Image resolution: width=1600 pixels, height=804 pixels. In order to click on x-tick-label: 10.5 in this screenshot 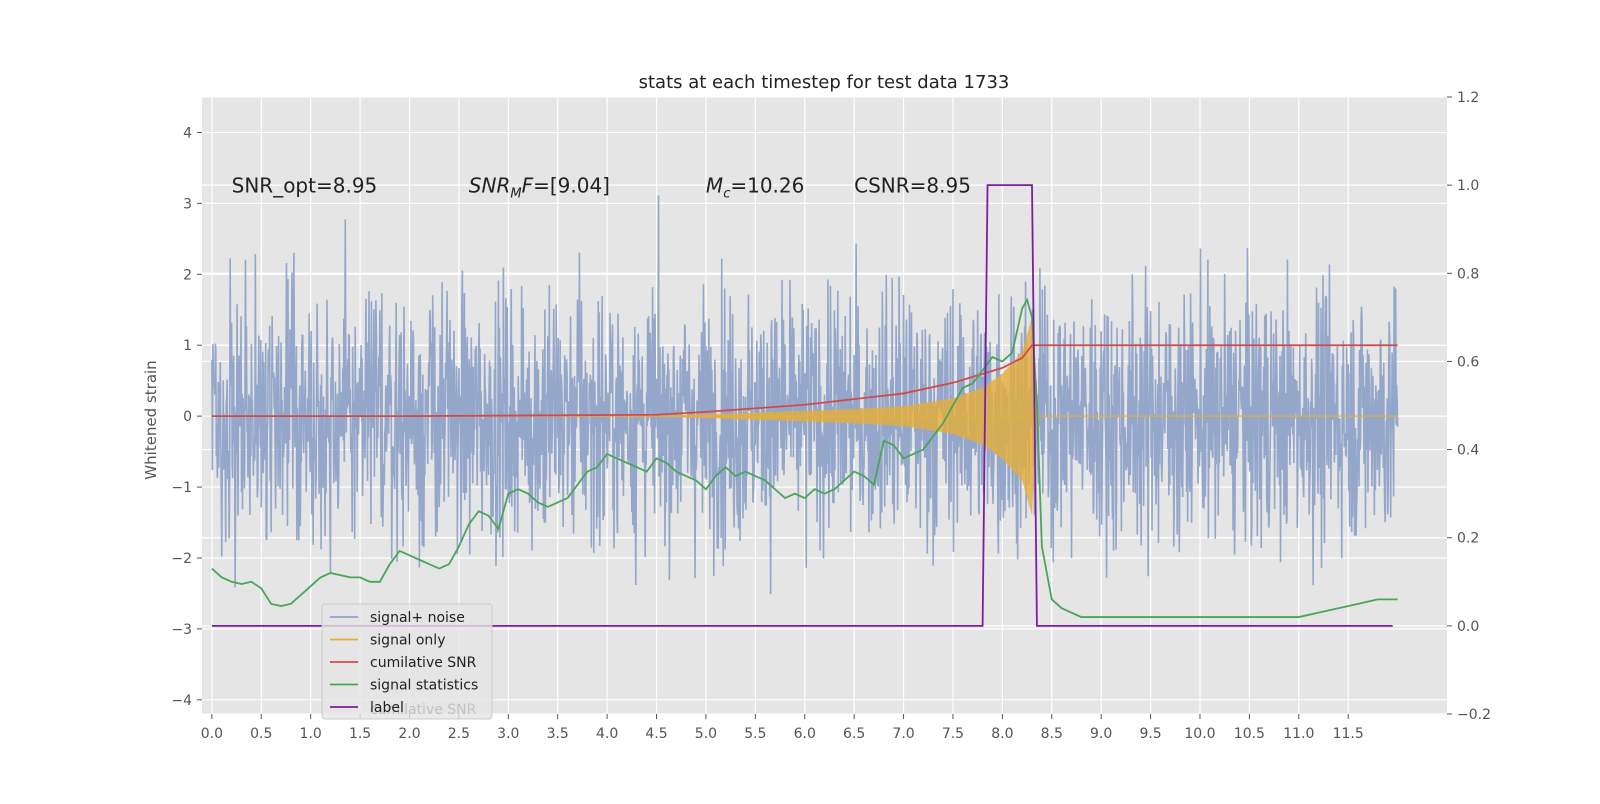, I will do `click(1249, 734)`.